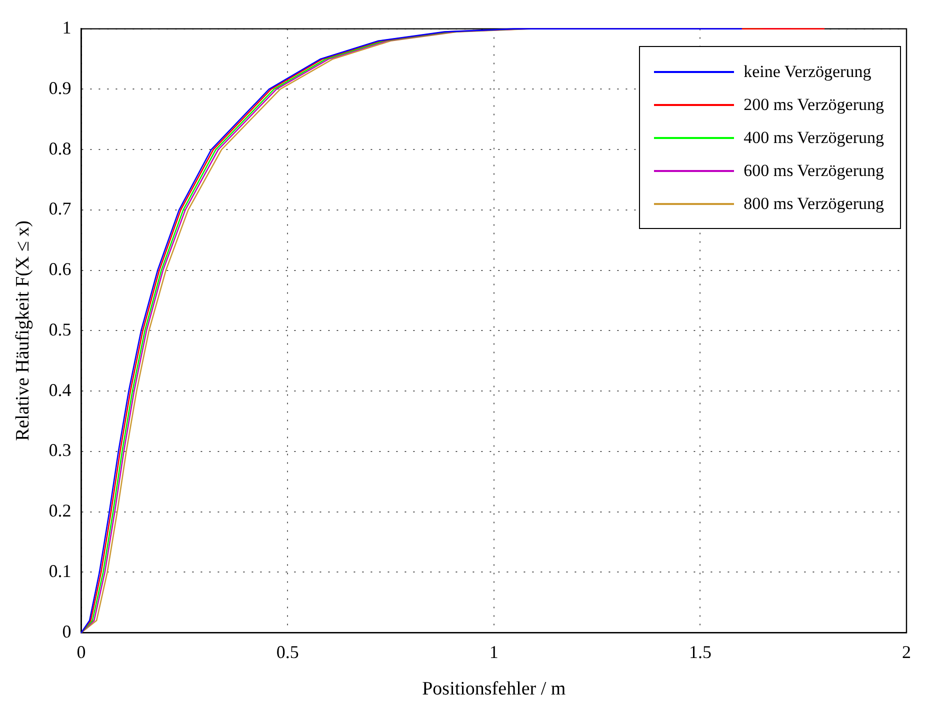 The height and width of the screenshot is (713, 929). What do you see at coordinates (808, 72) in the screenshot?
I see `legend-label: keine Verzögerung` at bounding box center [808, 72].